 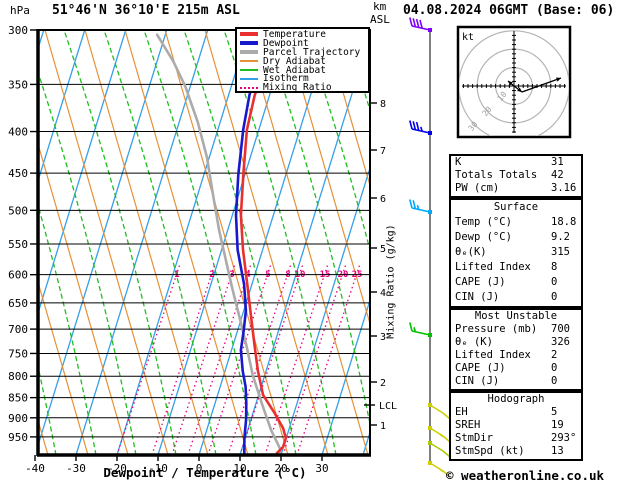 I want to click on stat-row: Lifted Index 8, so click(x=516, y=267).